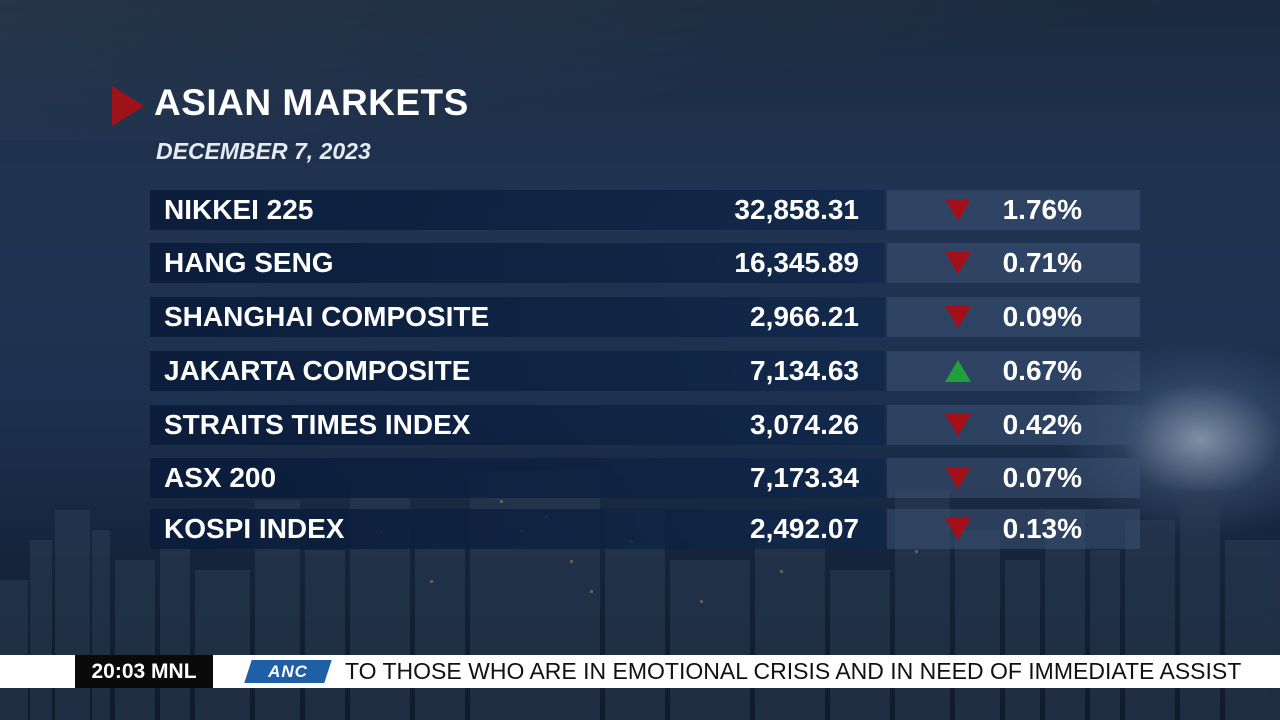 Image resolution: width=1280 pixels, height=720 pixels. Describe the element at coordinates (517, 529) in the screenshot. I see `row-name-cell: KOSPI INDEX 2,492.07` at that location.